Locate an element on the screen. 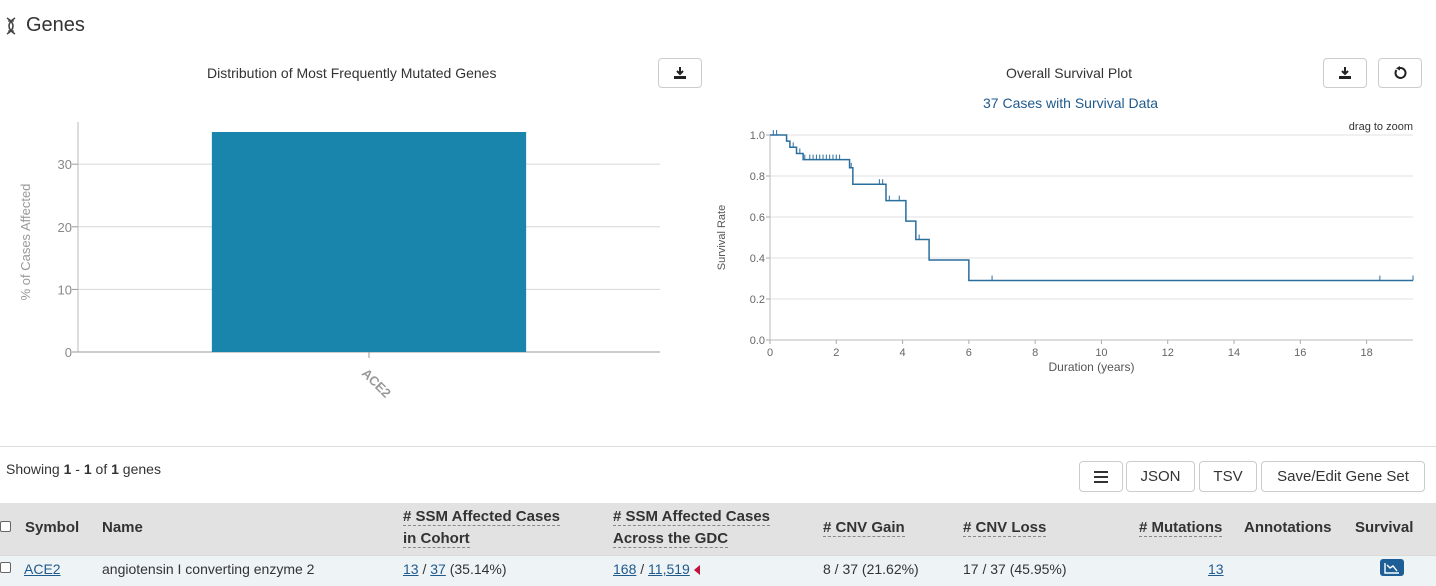 This screenshot has height=586, width=1436. survival-xtick-label: 2 is located at coordinates (836, 353).